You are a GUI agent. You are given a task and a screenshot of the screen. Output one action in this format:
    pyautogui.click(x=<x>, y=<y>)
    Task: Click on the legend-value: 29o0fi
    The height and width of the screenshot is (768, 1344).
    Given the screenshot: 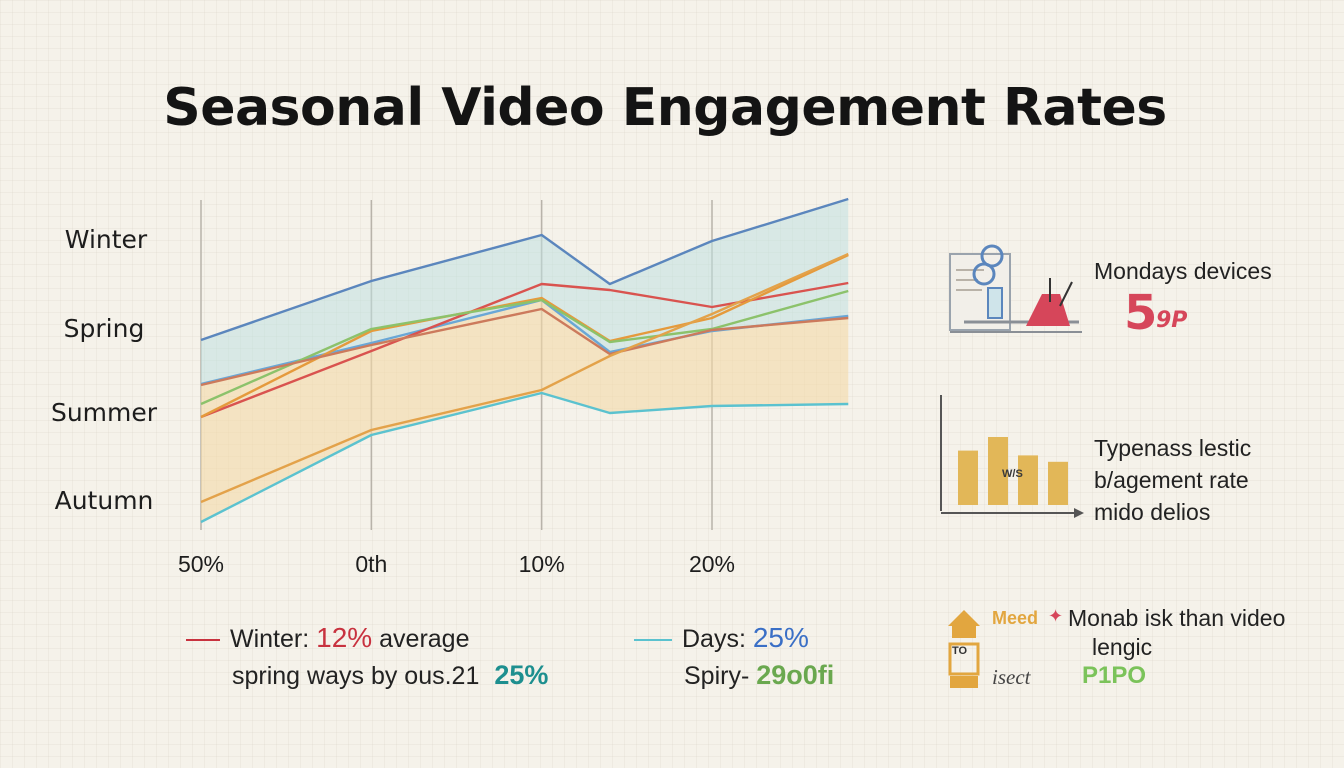 What is the action you would take?
    pyautogui.click(x=795, y=675)
    